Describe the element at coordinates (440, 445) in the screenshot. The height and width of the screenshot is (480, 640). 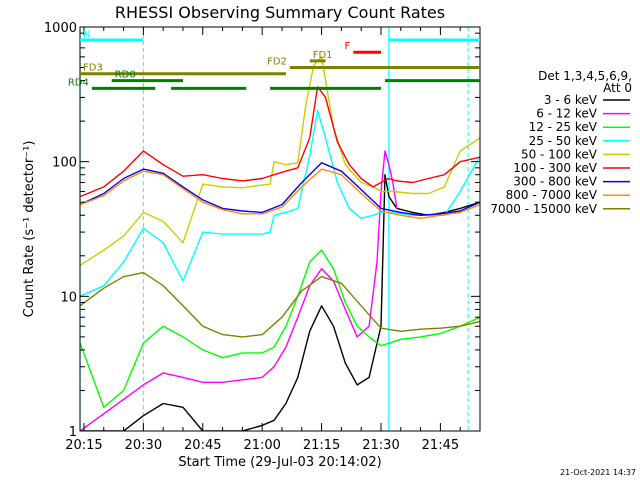
I see `x-tick-label-2145: 21:45` at that location.